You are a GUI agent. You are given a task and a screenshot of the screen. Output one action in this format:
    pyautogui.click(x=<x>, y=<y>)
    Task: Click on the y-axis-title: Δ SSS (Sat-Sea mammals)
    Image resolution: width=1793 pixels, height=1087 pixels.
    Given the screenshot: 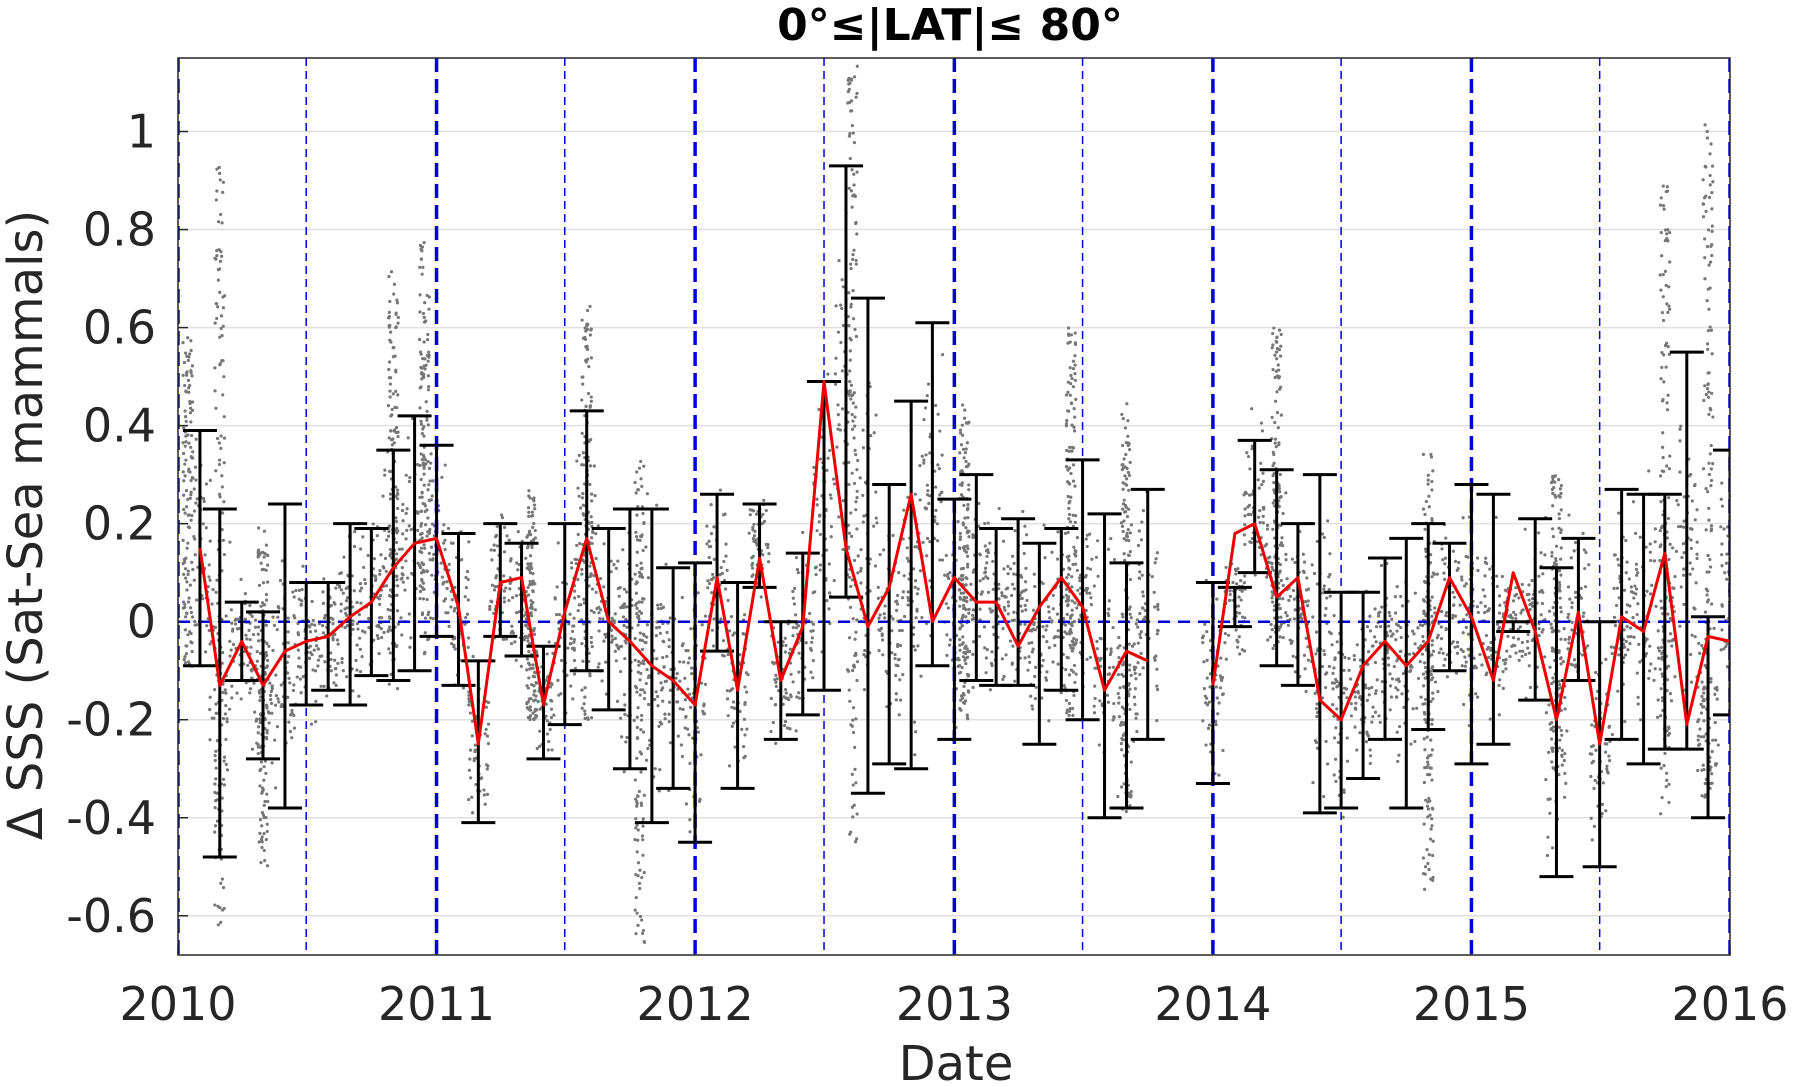 What is the action you would take?
    pyautogui.click(x=27, y=525)
    